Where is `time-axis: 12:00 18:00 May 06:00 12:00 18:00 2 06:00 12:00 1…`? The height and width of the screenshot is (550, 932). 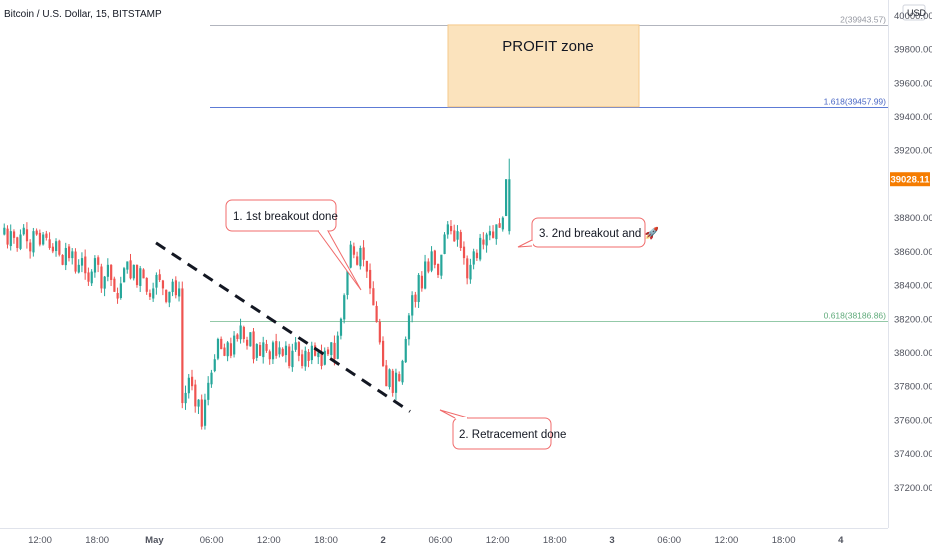 time-axis: 12:00 18:00 May 06:00 12:00 18:00 2 06:00 12:00 1… is located at coordinates (436, 540).